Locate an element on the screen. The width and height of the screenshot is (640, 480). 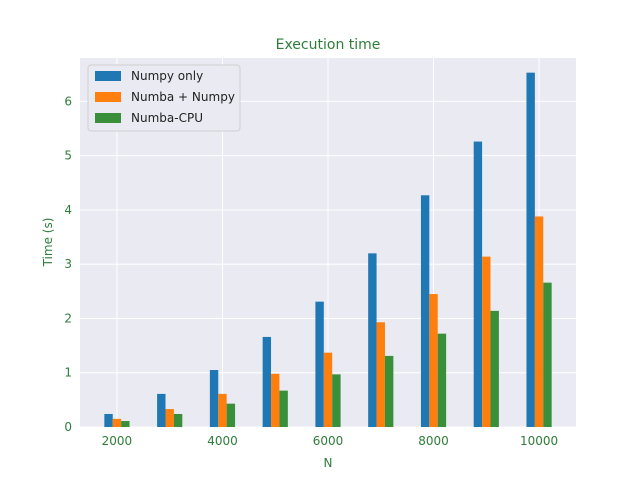
x-tick-label: 6000 is located at coordinates (328, 441).